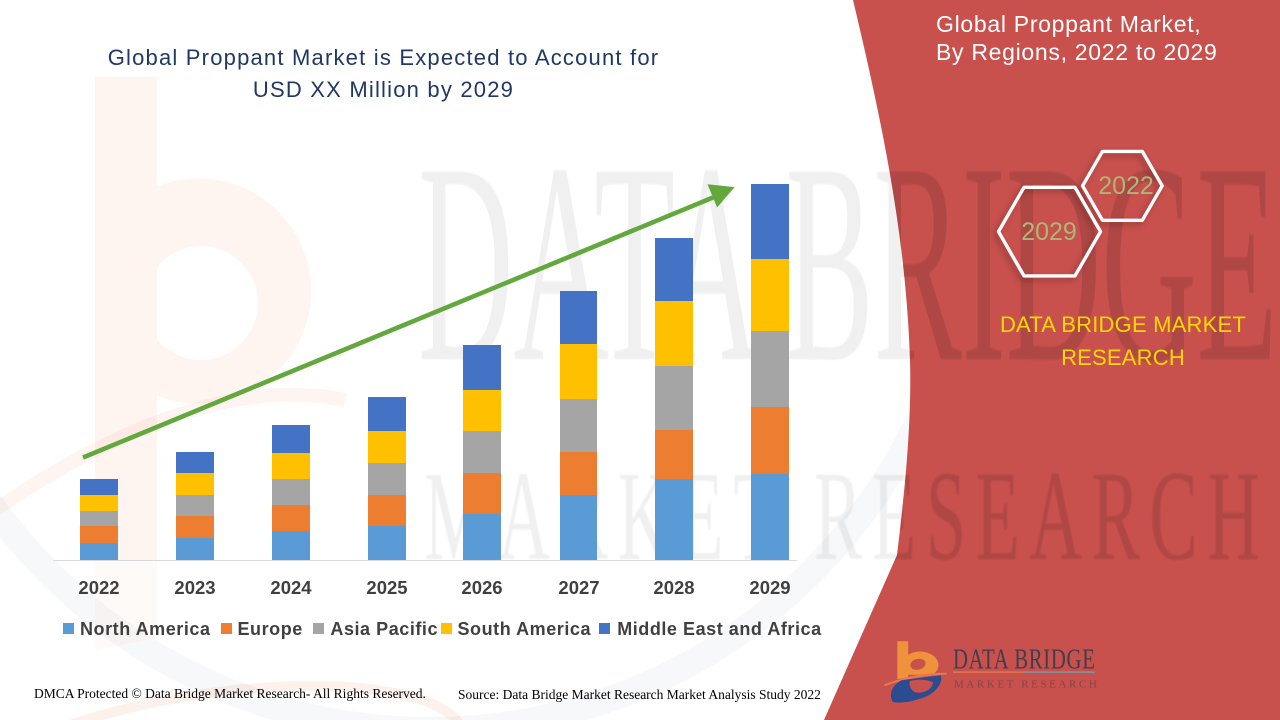  What do you see at coordinates (1026, 685) in the screenshot?
I see `svg-text: MARKET RESEARCH` at bounding box center [1026, 685].